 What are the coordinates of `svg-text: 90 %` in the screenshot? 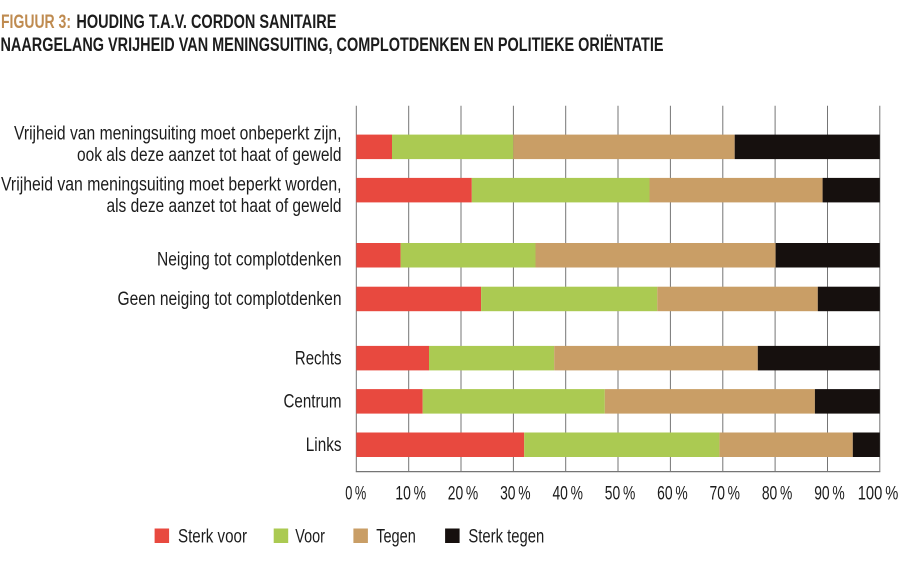 It's located at (829, 494).